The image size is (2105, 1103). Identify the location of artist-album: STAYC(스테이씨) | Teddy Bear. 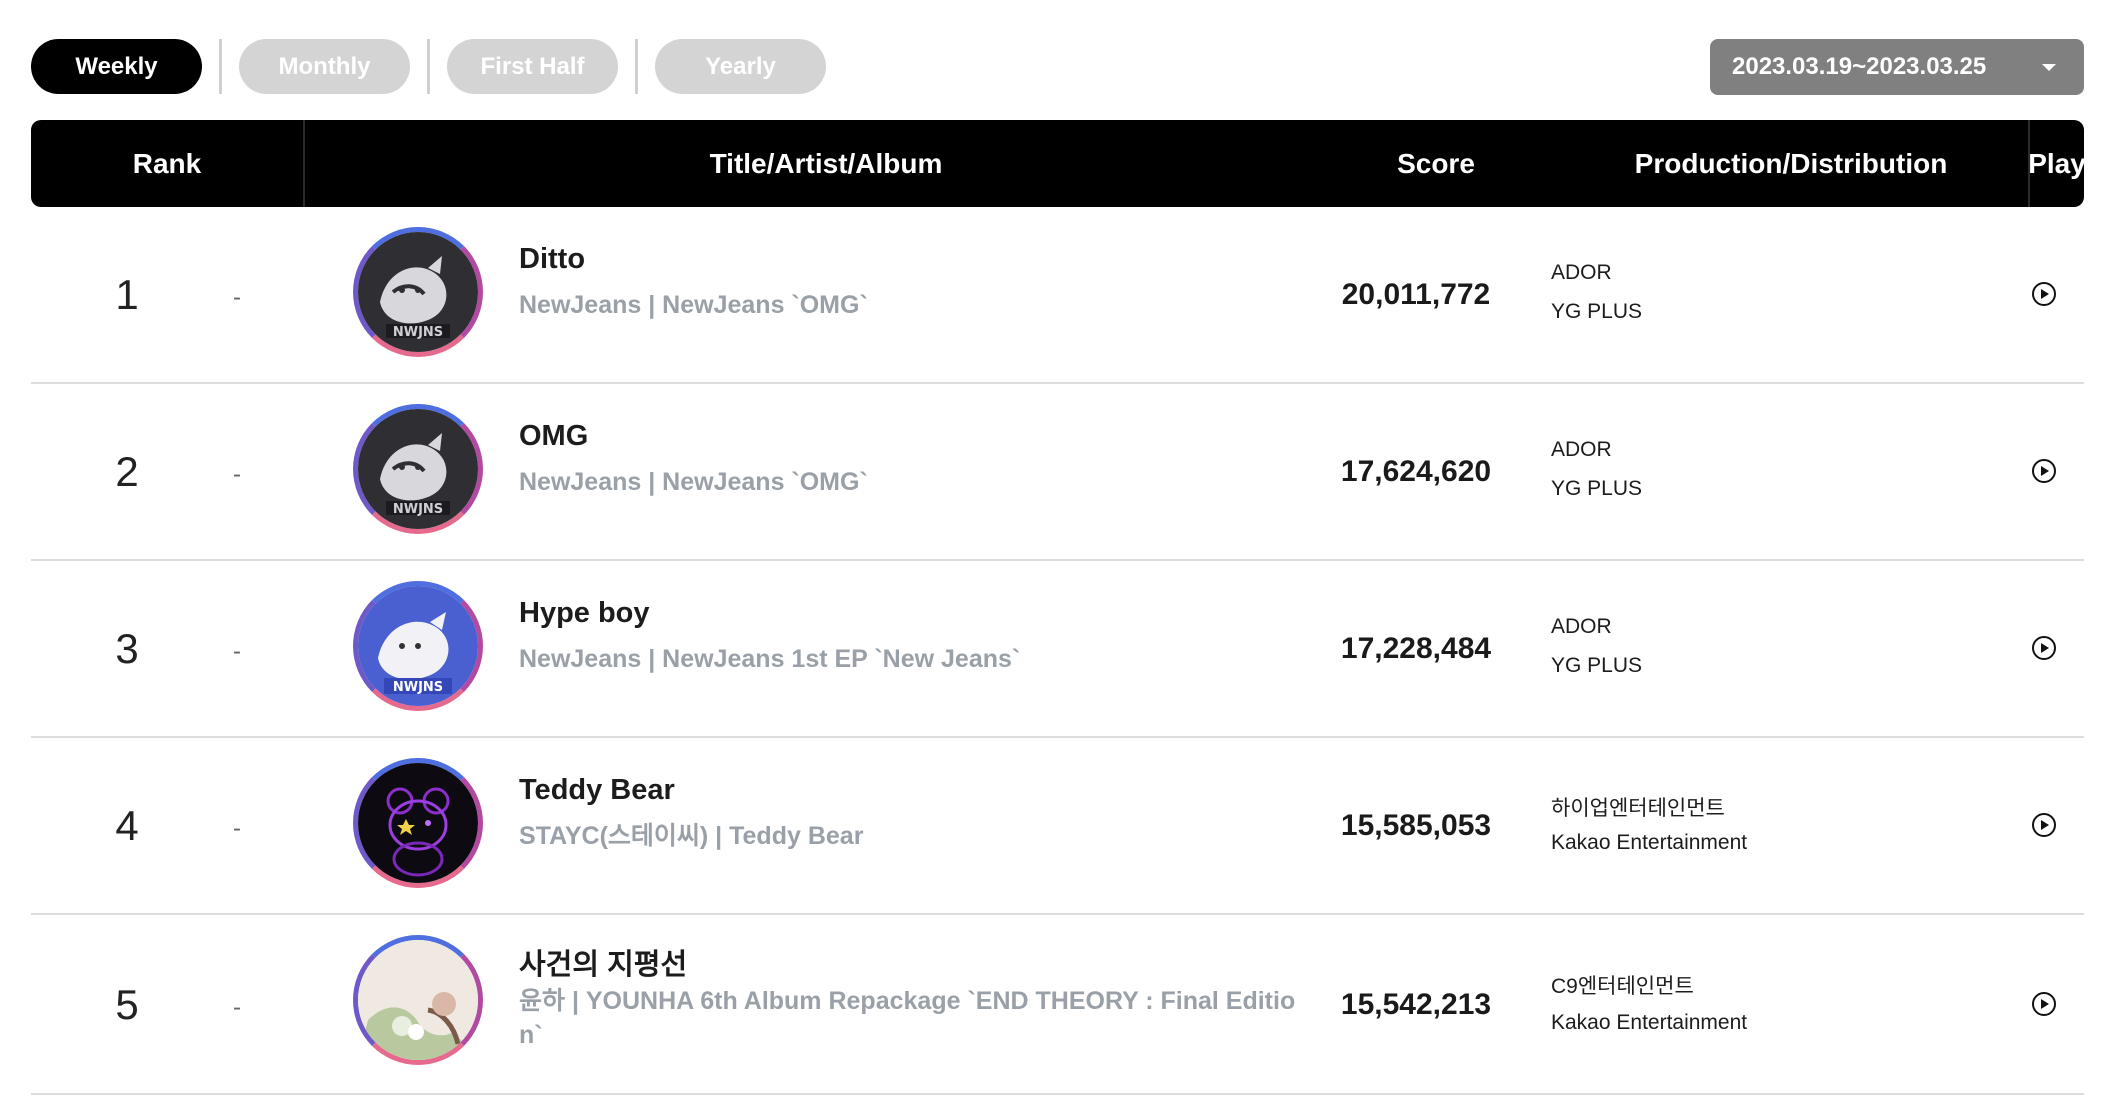
(691, 836).